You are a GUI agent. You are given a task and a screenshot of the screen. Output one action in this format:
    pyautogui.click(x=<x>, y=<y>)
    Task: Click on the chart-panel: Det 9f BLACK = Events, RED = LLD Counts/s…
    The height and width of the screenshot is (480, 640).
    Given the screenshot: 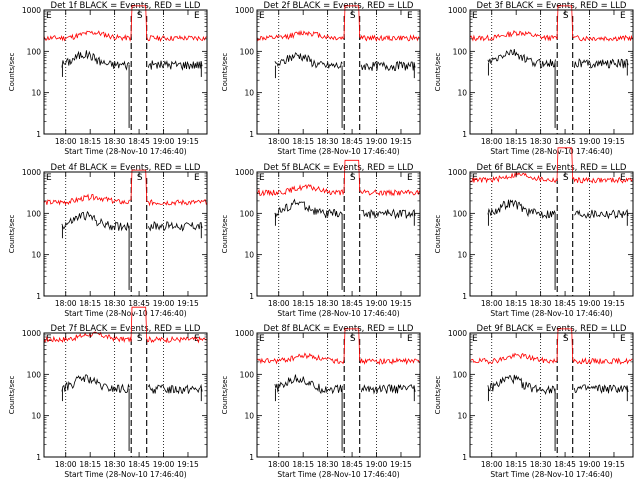 What is the action you would take?
    pyautogui.click(x=534, y=401)
    